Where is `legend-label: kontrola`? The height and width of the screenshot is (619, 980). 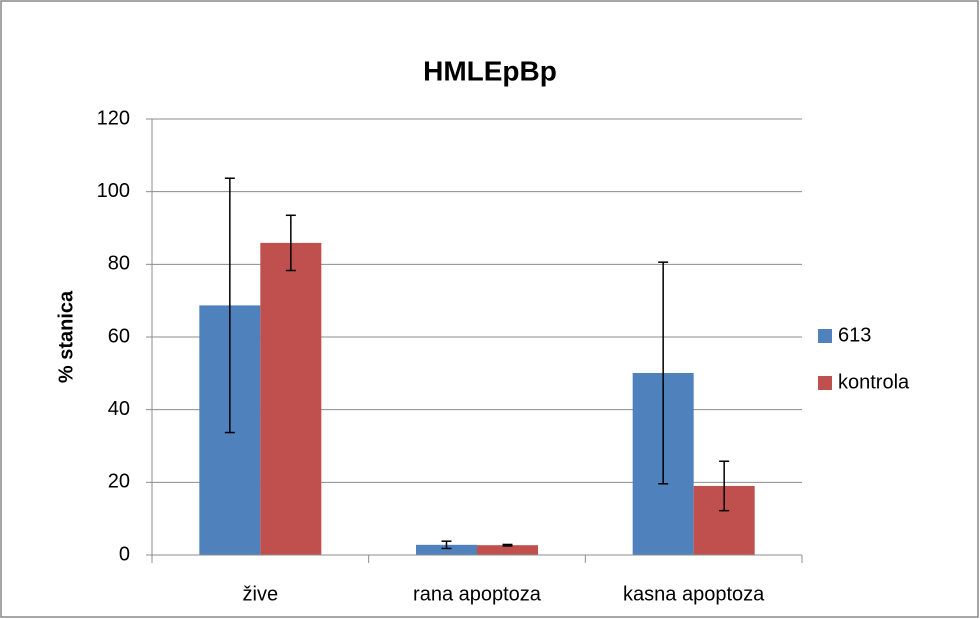
legend-label: kontrola is located at coordinates (874, 382).